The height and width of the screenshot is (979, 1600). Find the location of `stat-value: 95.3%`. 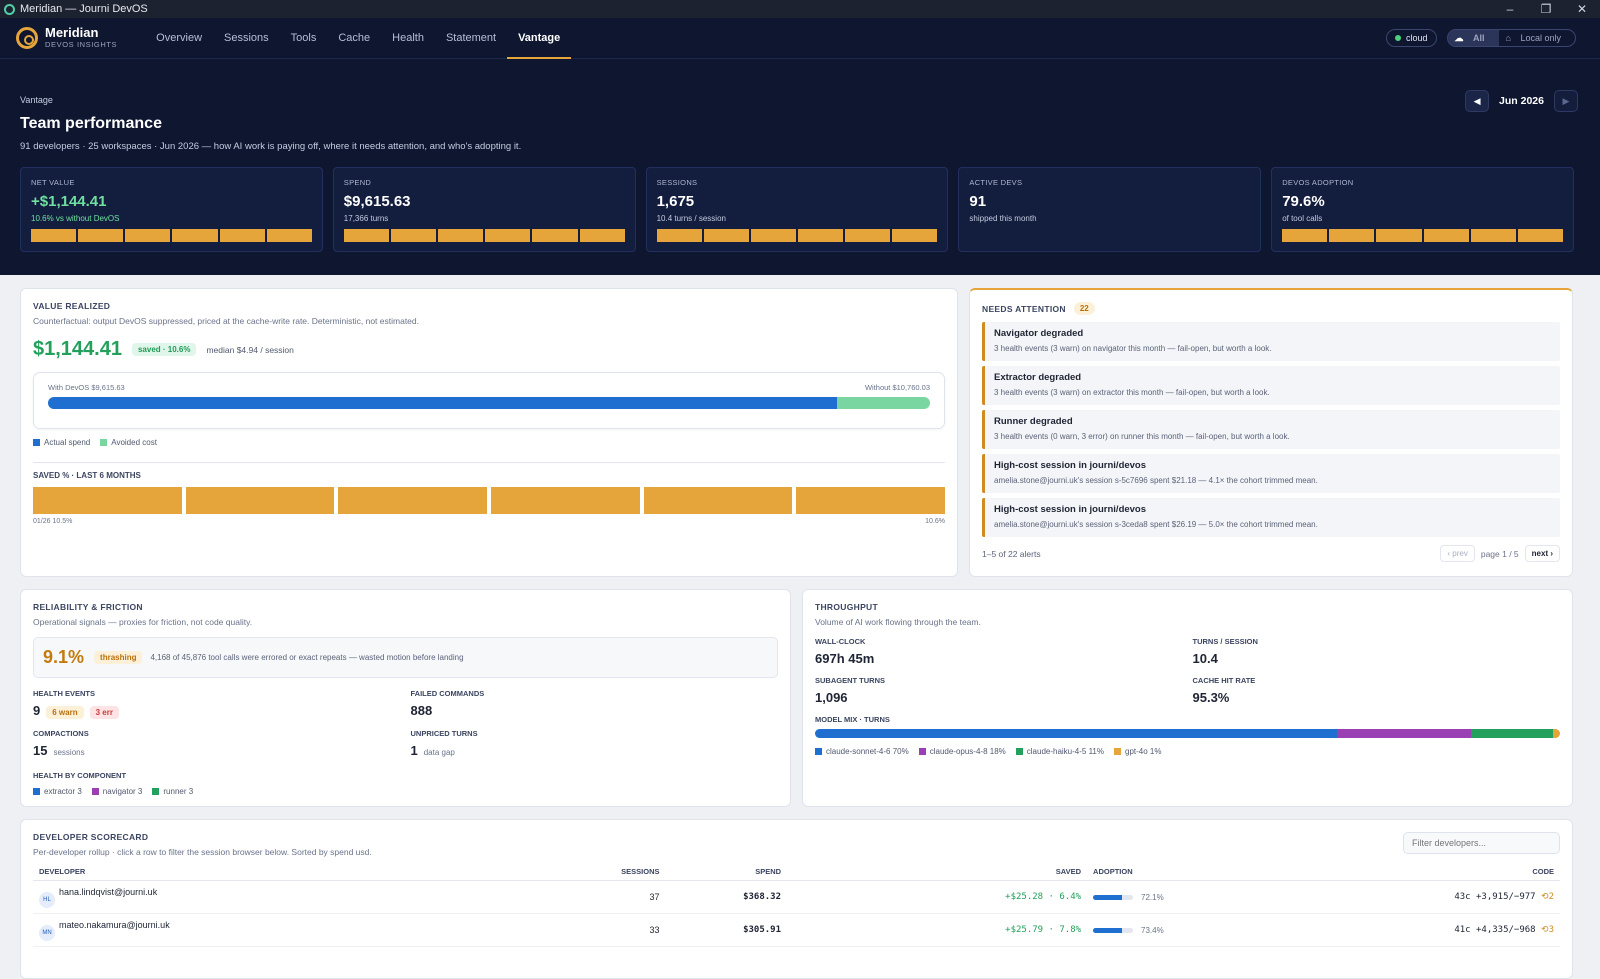

stat-value: 95.3% is located at coordinates (1211, 697).